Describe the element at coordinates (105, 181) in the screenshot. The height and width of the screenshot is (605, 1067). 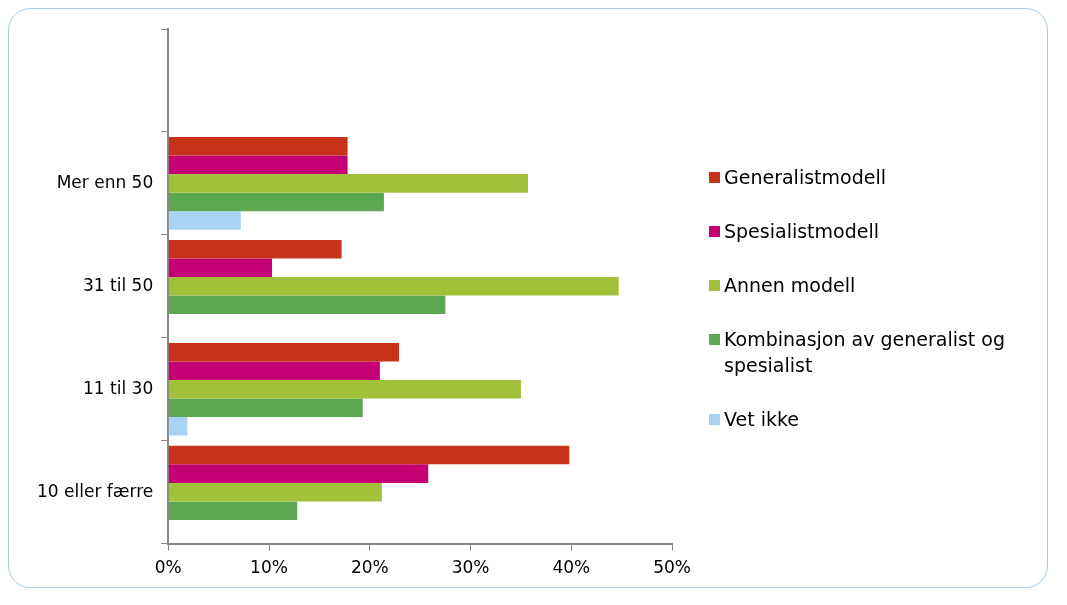
I see `y-tick-label: Mer enn 50` at that location.